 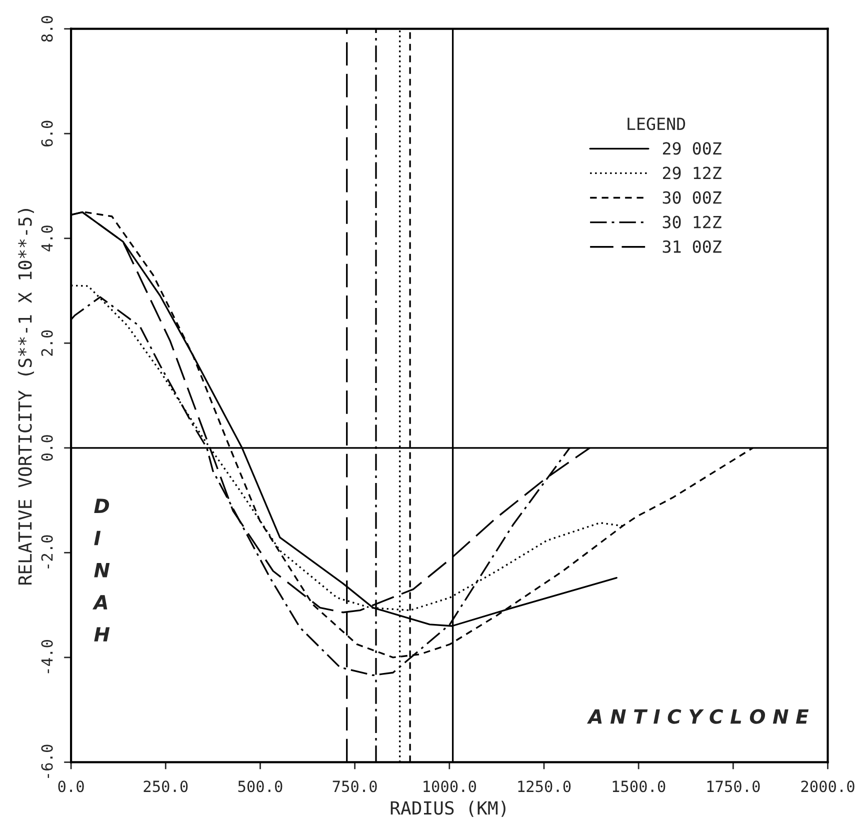 What do you see at coordinates (47, 133) in the screenshot?
I see `y-tick-label: 6.0` at bounding box center [47, 133].